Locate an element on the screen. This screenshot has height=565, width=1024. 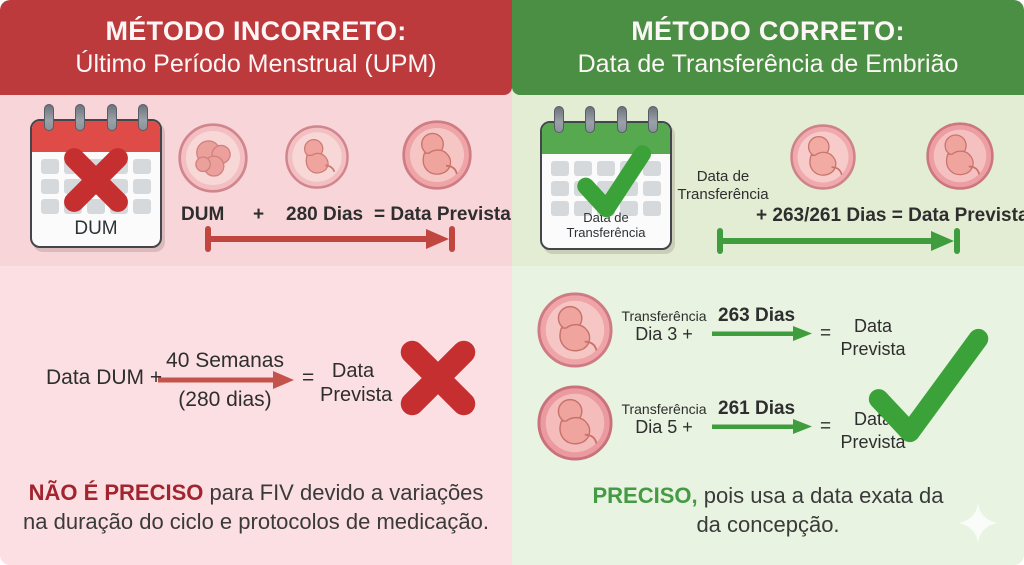
formula-days: (280 dias) is located at coordinates (225, 399).